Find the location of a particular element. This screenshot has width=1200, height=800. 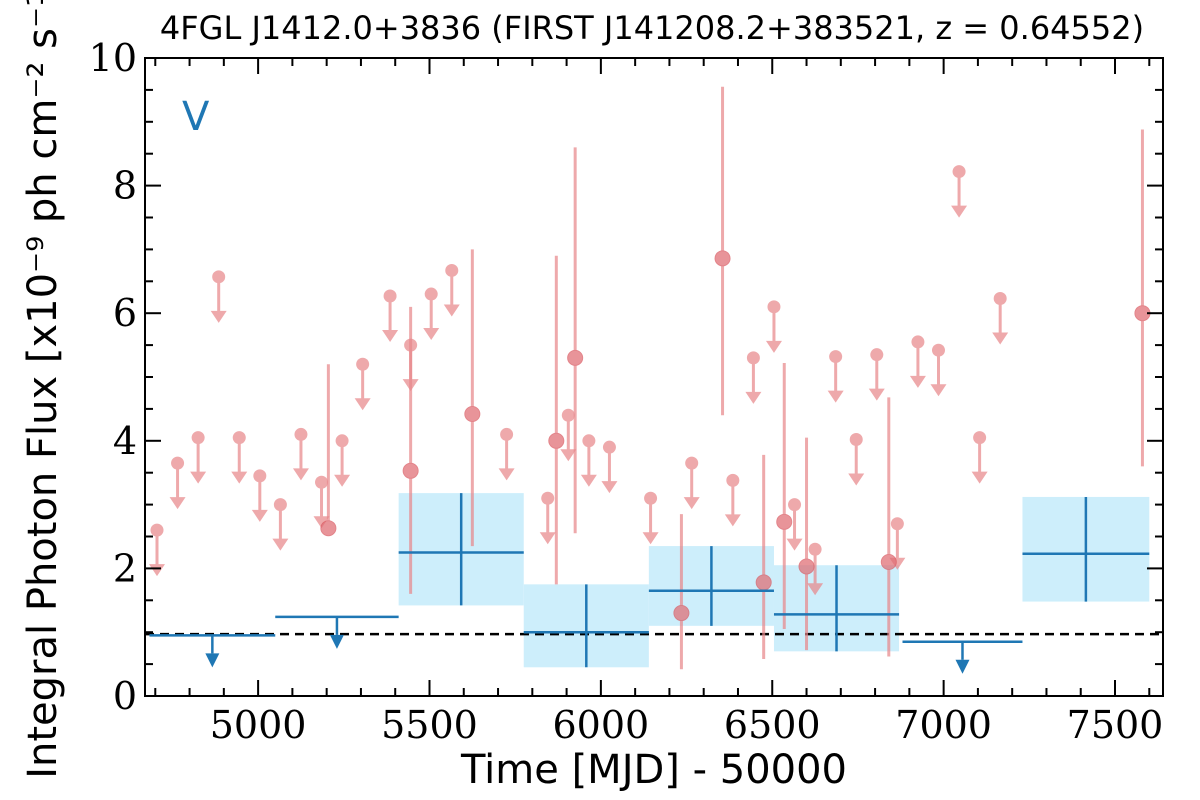

y-tick-label: 6 is located at coordinates (125, 313).